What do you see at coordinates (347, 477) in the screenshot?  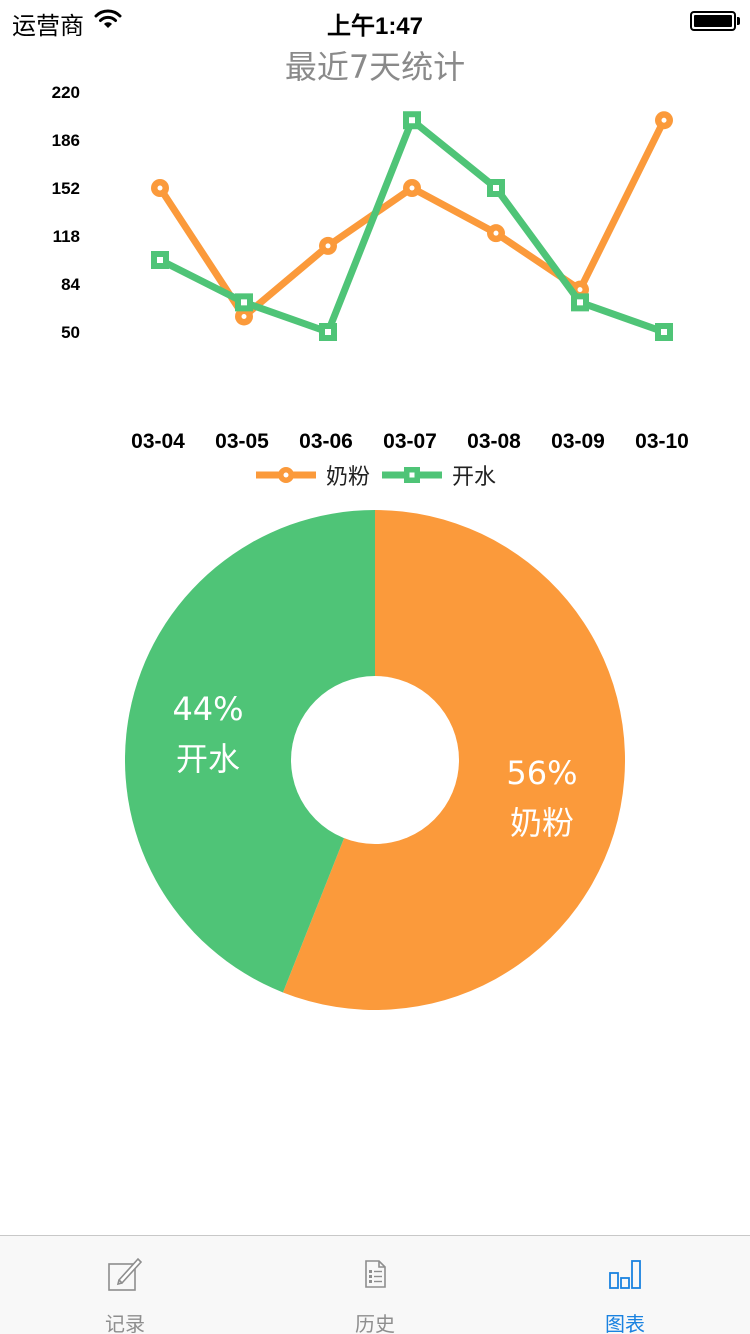 I see `legend-label-milk: 奶粉` at bounding box center [347, 477].